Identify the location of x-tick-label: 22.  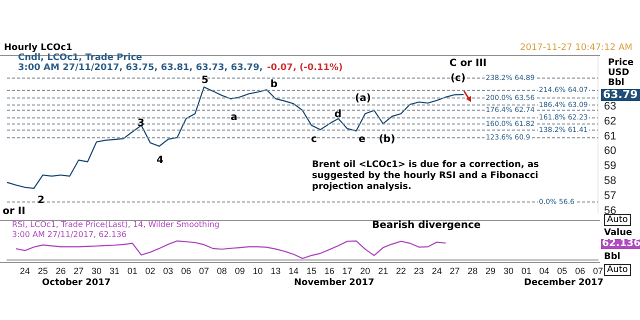
(401, 271).